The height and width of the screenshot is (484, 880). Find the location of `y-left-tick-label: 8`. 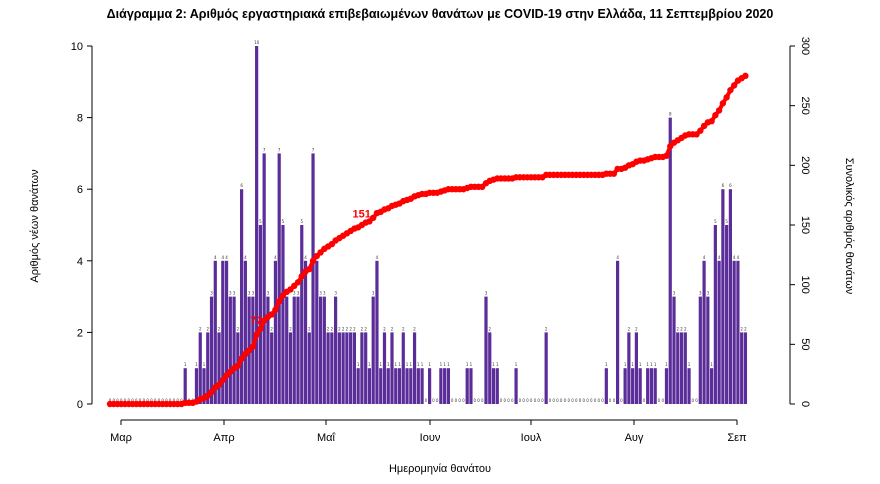

y-left-tick-label: 8 is located at coordinates (80, 119).